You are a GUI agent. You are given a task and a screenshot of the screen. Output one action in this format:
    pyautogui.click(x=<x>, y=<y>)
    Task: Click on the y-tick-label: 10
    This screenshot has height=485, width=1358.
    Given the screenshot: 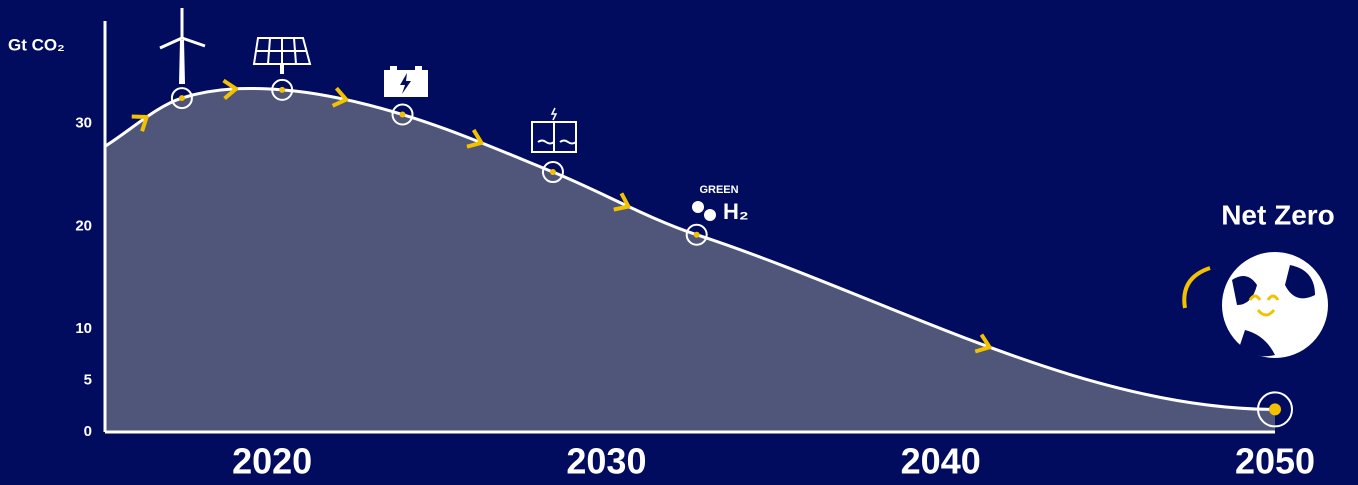 What is the action you would take?
    pyautogui.click(x=83, y=328)
    